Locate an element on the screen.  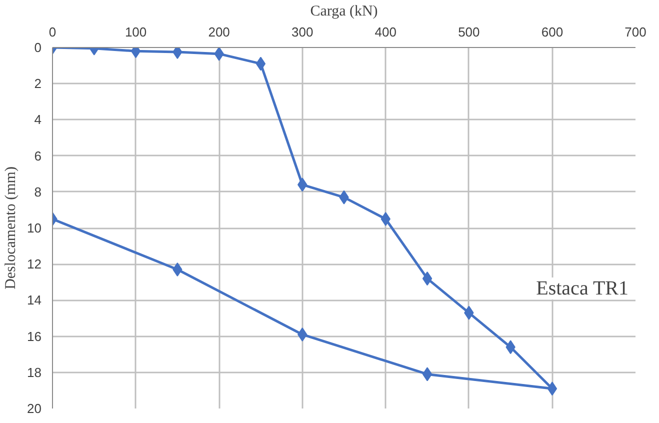
x-tick-label: 200 is located at coordinates (219, 32).